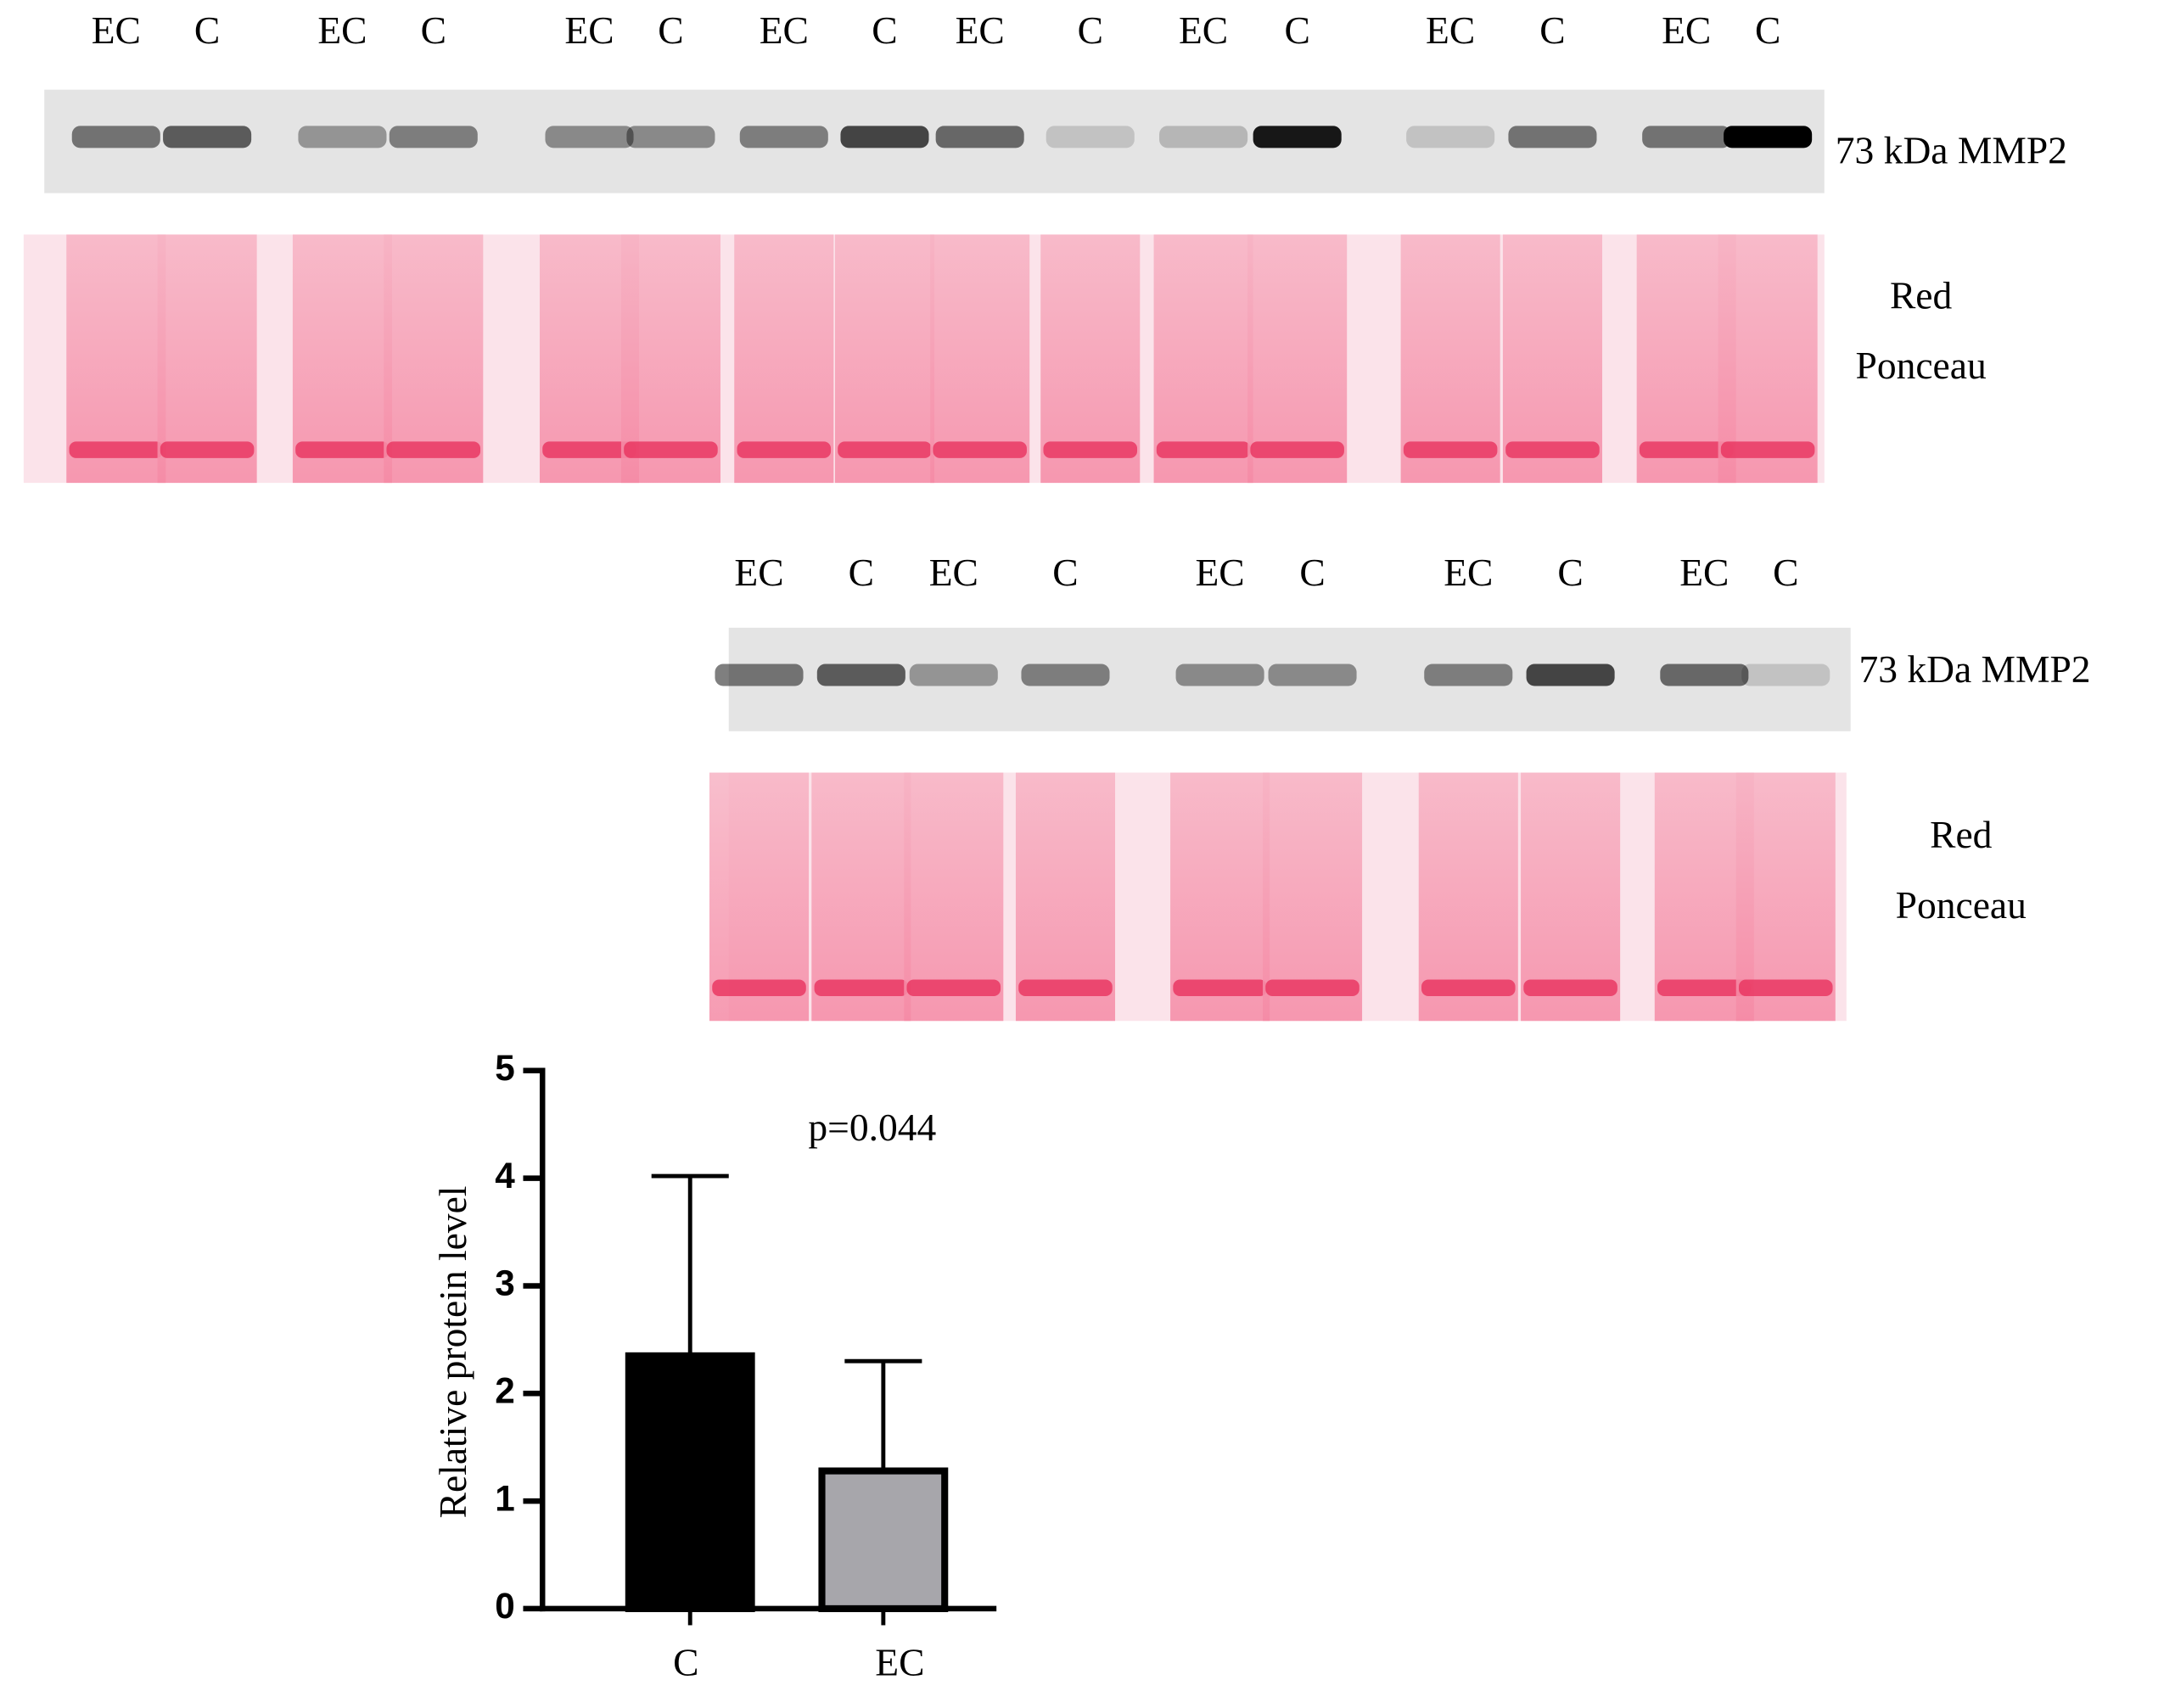 This screenshot has height=1708, width=2164. What do you see at coordinates (452, 1352) in the screenshot?
I see `y-axis-label: Relative protein level` at bounding box center [452, 1352].